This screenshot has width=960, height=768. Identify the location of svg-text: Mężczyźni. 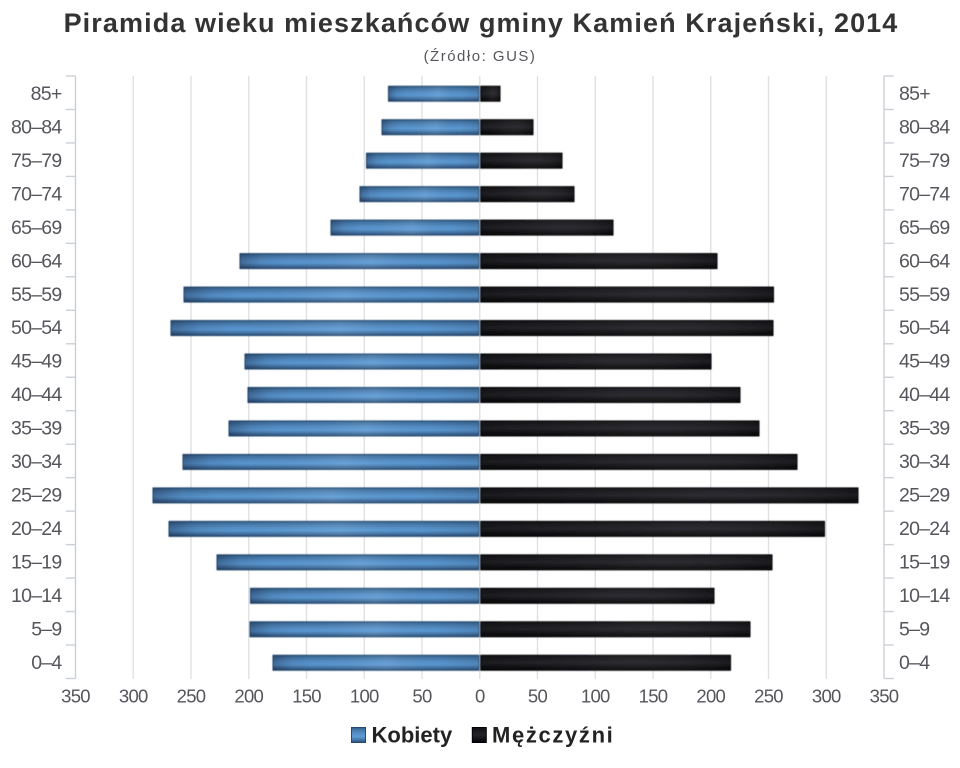
(553, 735).